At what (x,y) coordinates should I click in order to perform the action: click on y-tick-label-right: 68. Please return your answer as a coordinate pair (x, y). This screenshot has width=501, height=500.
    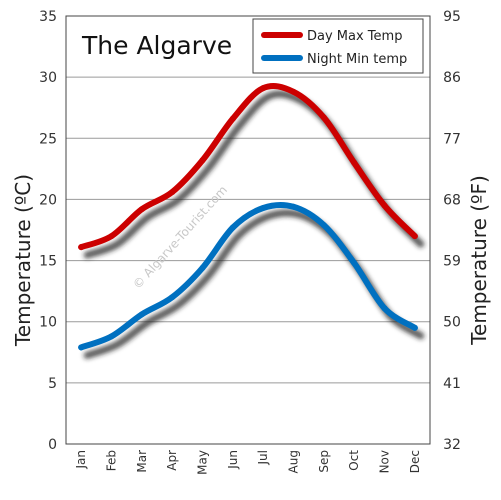
    Looking at the image, I should click on (452, 200).